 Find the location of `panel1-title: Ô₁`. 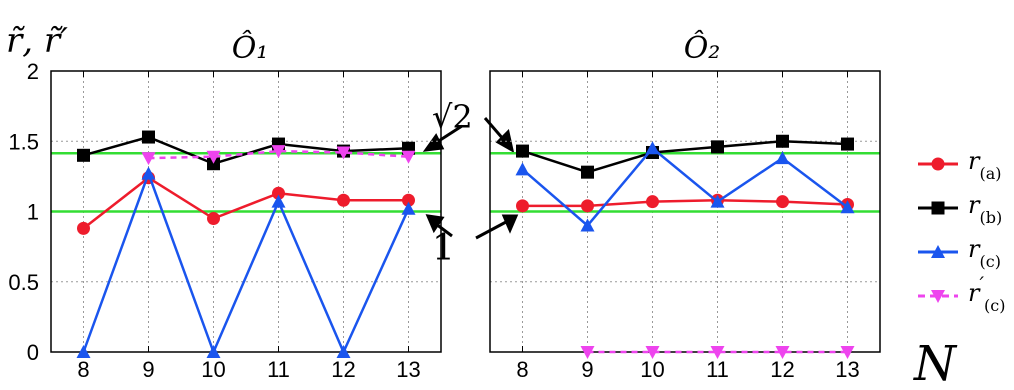

panel1-title: Ô₁ is located at coordinates (250, 48).